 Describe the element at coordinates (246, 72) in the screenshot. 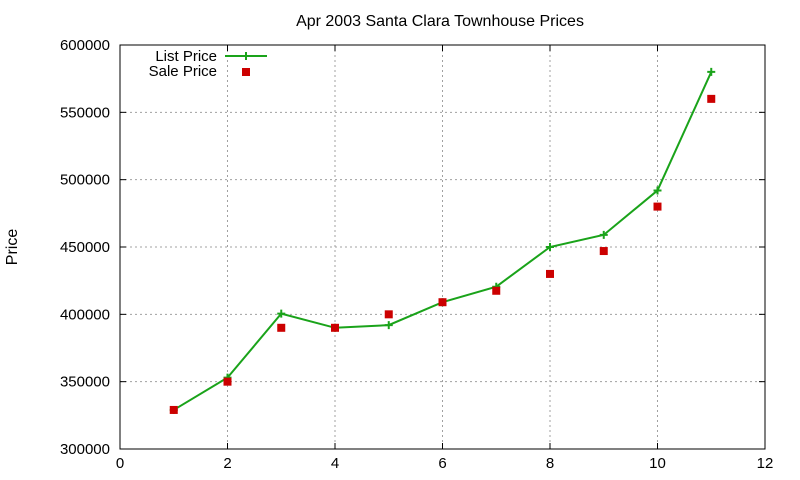

I see `legend-swatch-sale-price` at that location.